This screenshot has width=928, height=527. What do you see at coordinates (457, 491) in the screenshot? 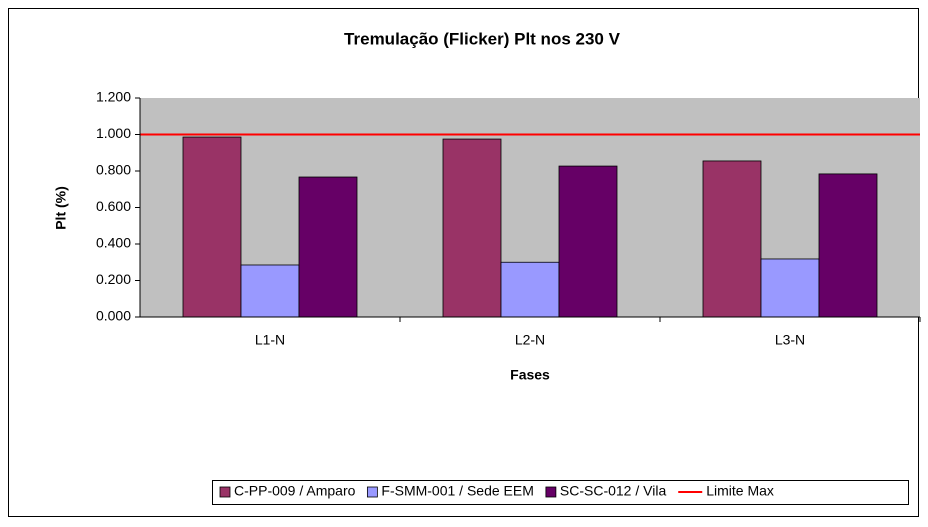
I see `legend-label: F-SMM-001 / Sede EEM` at bounding box center [457, 491].